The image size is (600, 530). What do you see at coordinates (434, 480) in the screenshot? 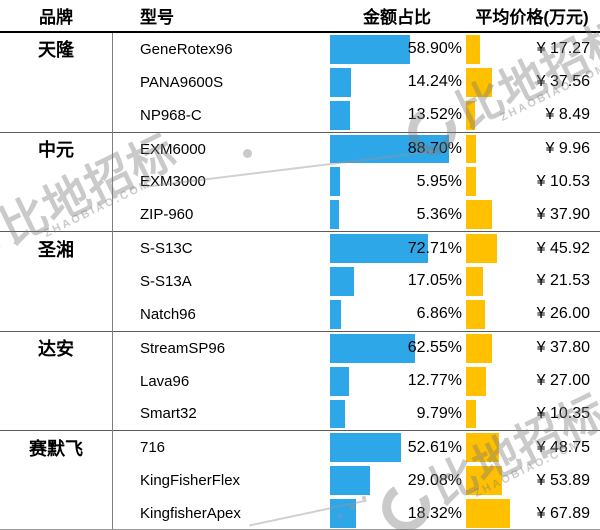
I see `amount-value: 29.08%` at bounding box center [434, 480].